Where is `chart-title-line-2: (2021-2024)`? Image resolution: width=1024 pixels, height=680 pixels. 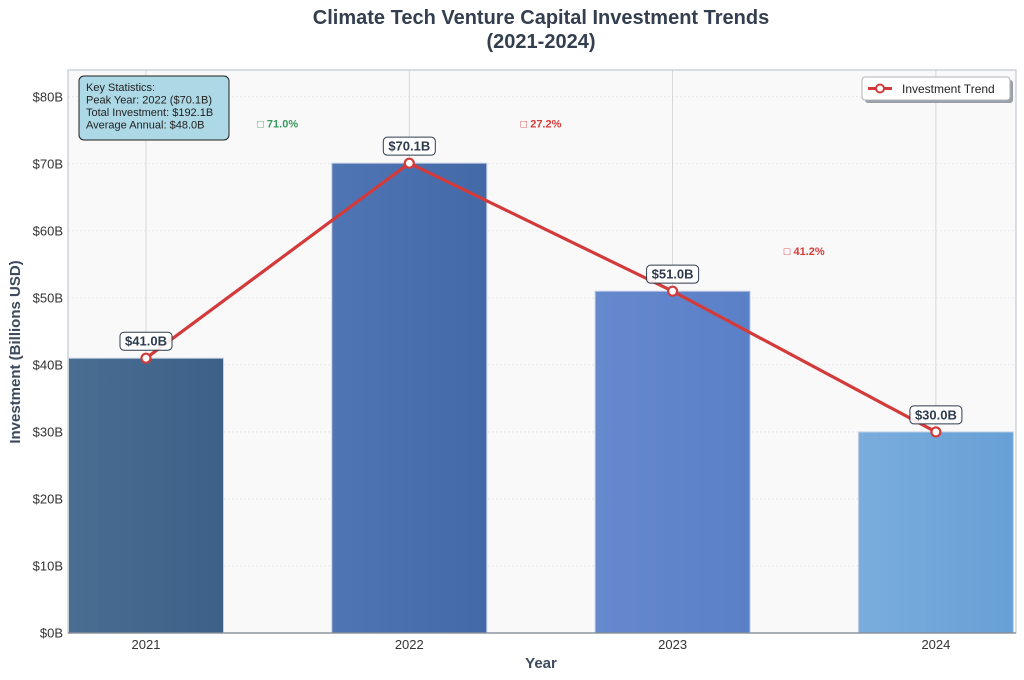
chart-title-line-2: (2021-2024) is located at coordinates (541, 42).